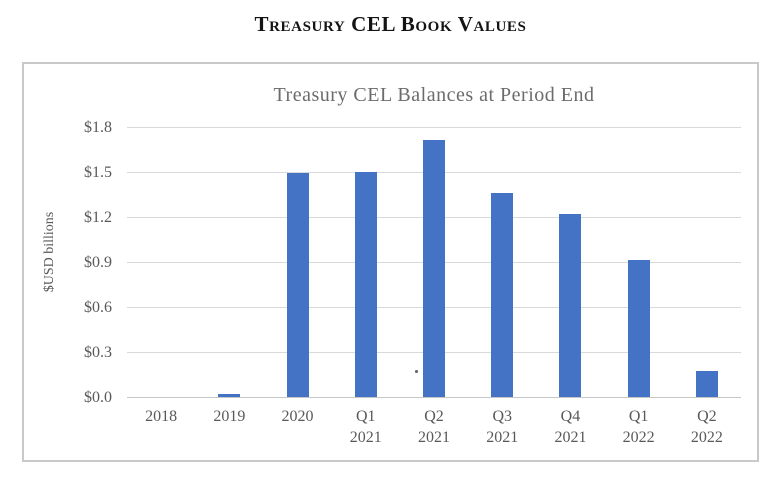 This screenshot has width=781, height=485. I want to click on y-axis-tick-label: $1.8, so click(98, 127).